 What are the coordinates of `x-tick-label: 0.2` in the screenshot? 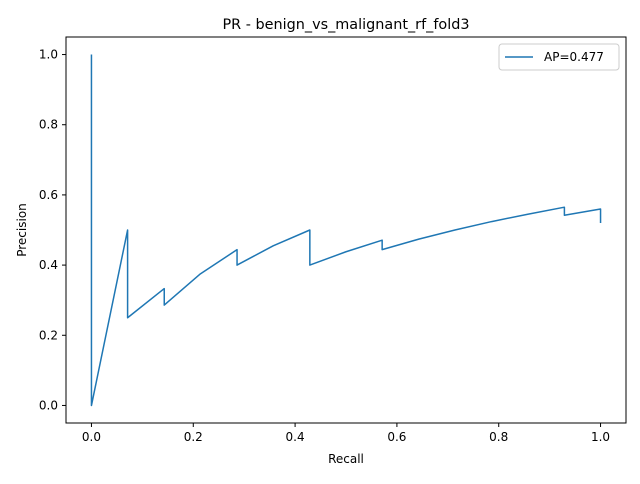 It's located at (193, 437).